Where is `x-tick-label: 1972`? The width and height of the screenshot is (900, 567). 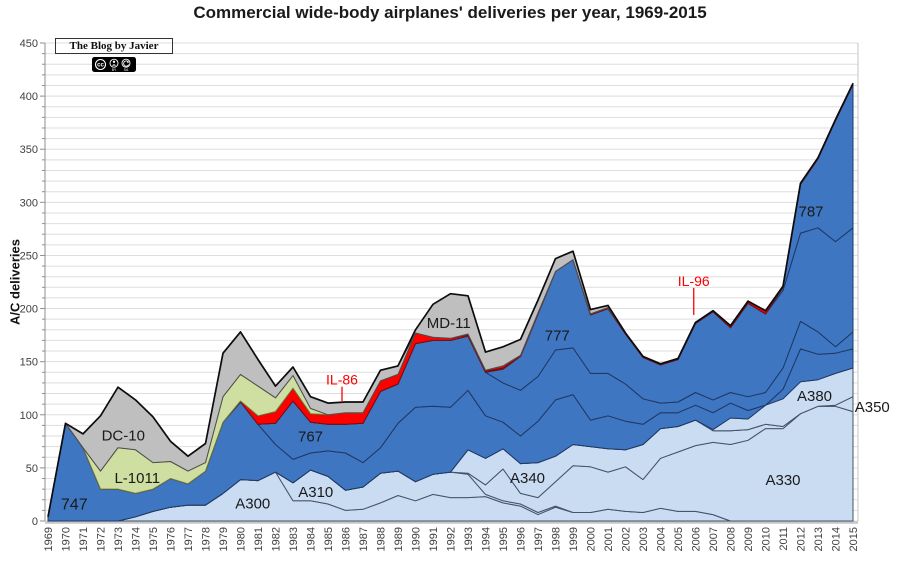
x-tick-label: 1972 is located at coordinates (102, 539).